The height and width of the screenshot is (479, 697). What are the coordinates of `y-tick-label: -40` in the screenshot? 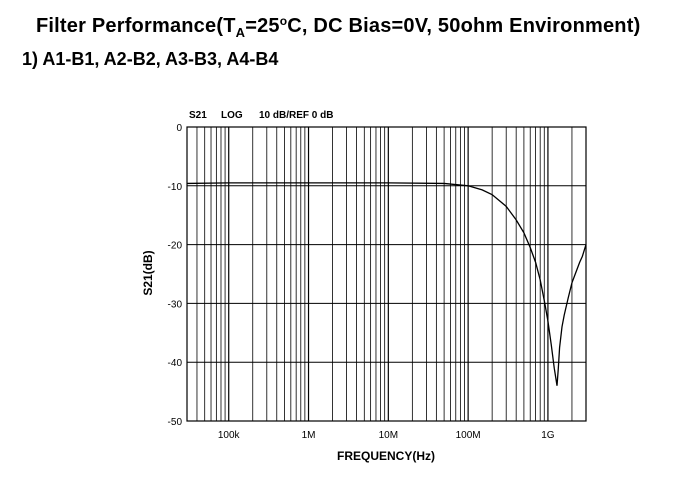 It's located at (175, 363).